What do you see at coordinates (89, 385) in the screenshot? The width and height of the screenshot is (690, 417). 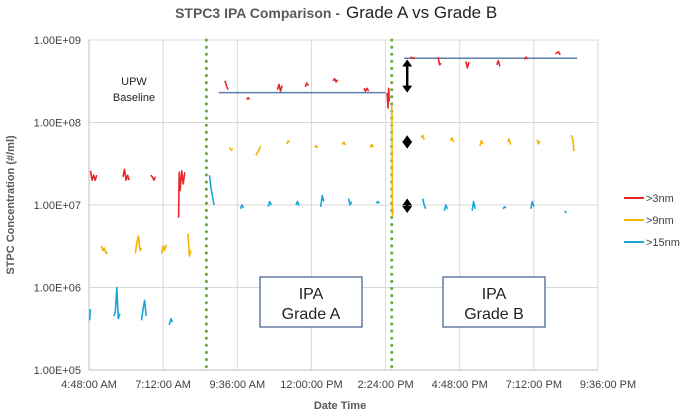 I see `x-tick-label: 4:48:00 AM` at bounding box center [89, 385].